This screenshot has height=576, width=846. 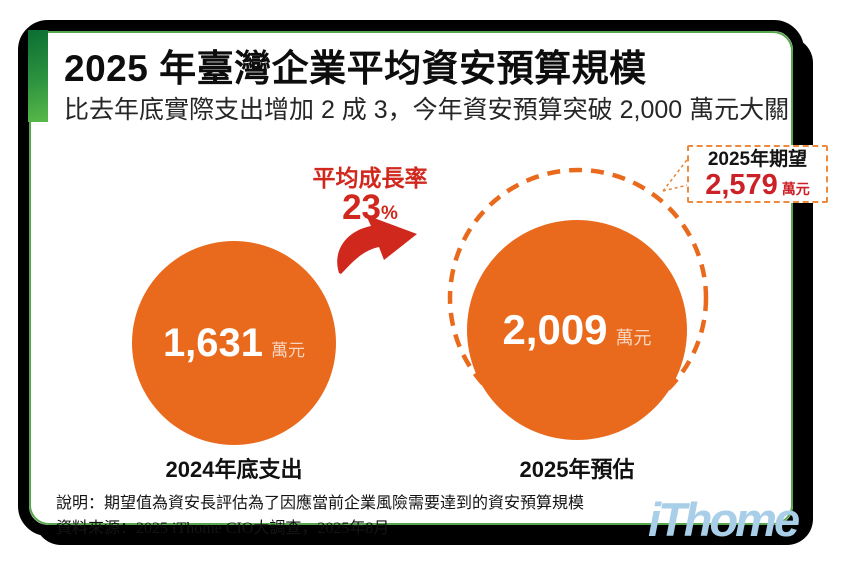 What do you see at coordinates (724, 519) in the screenshot?
I see `ithome-logo: iThome` at bounding box center [724, 519].